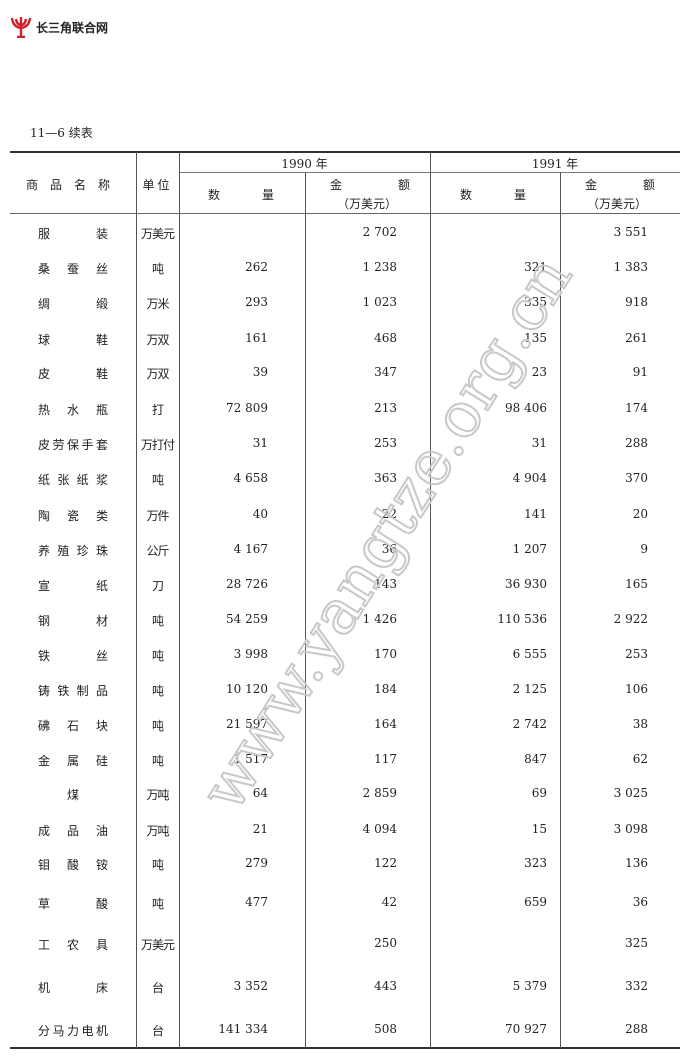  I want to click on header-bottom-rule, so click(345, 213).